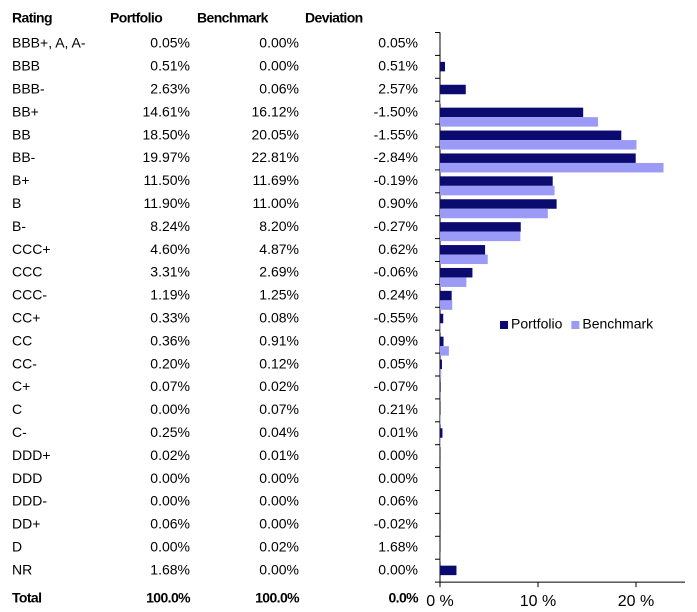 The image size is (697, 612). I want to click on rating-label: B-, so click(19, 226).